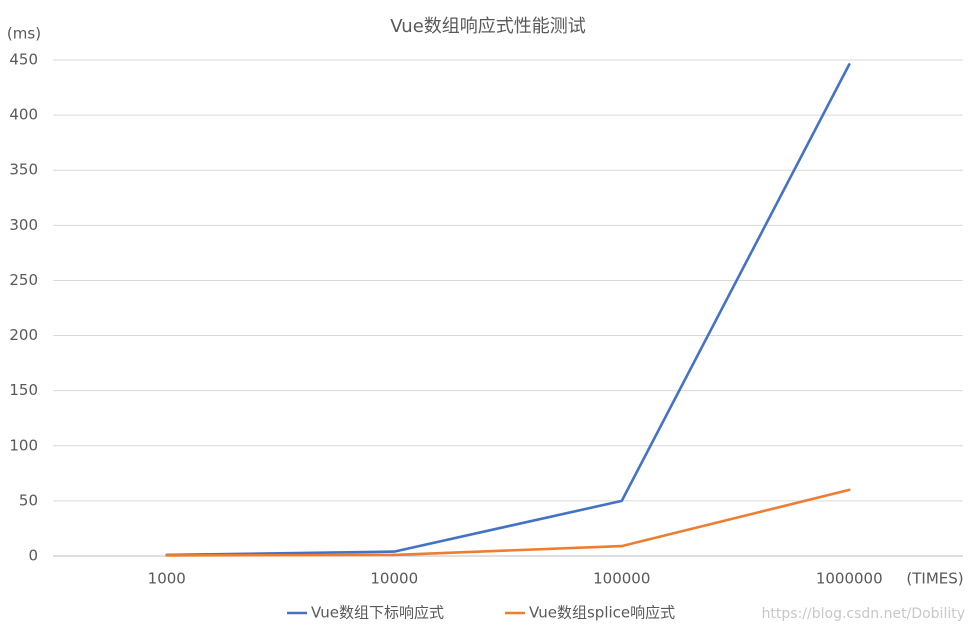 The height and width of the screenshot is (638, 977). I want to click on y-tick-label: 400, so click(23, 115).